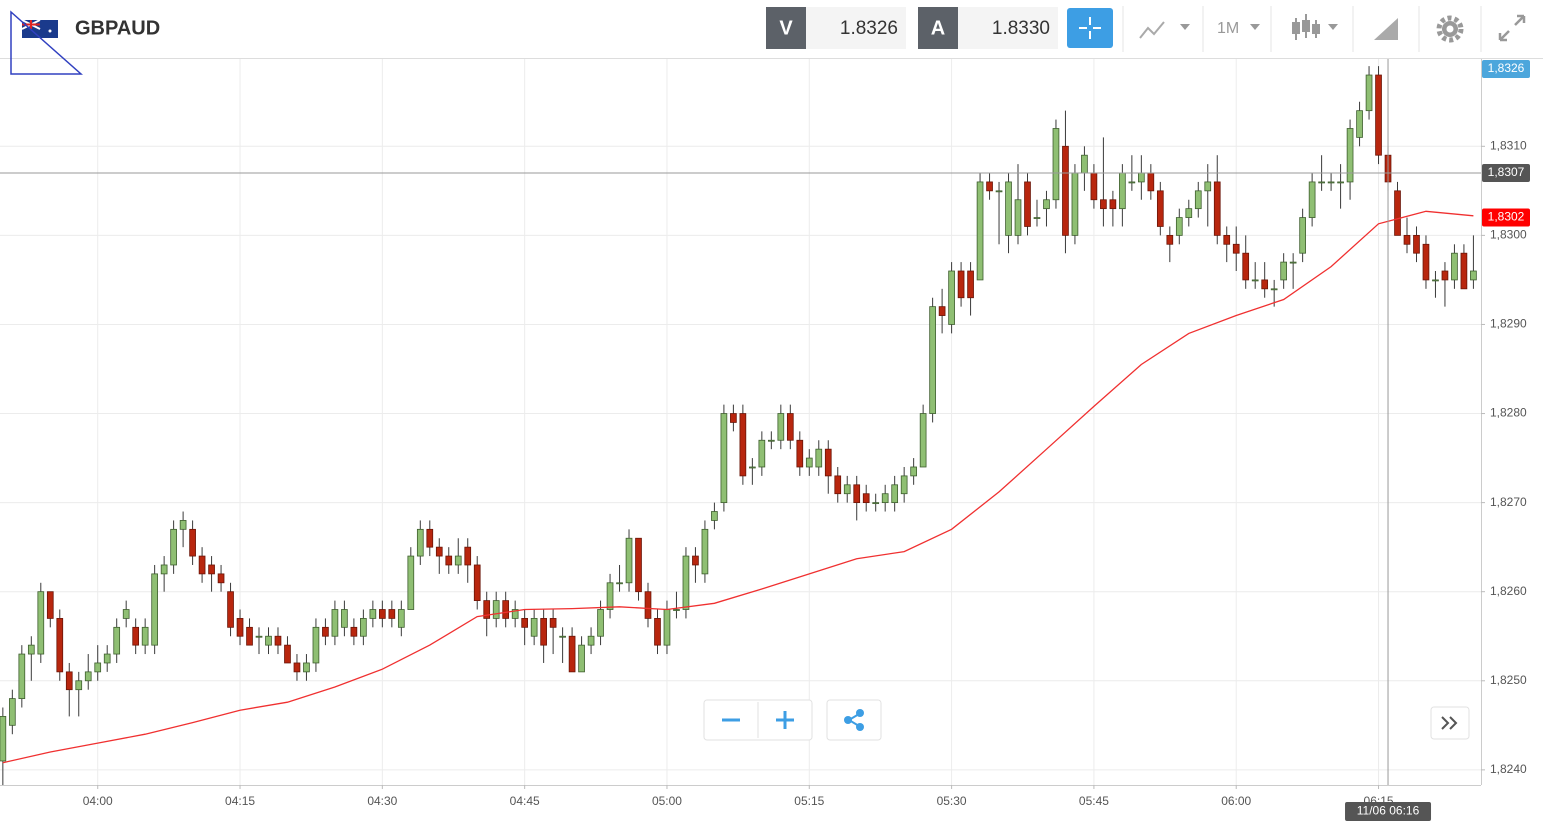  Describe the element at coordinates (856, 28) in the screenshot. I see `bid-box` at that location.